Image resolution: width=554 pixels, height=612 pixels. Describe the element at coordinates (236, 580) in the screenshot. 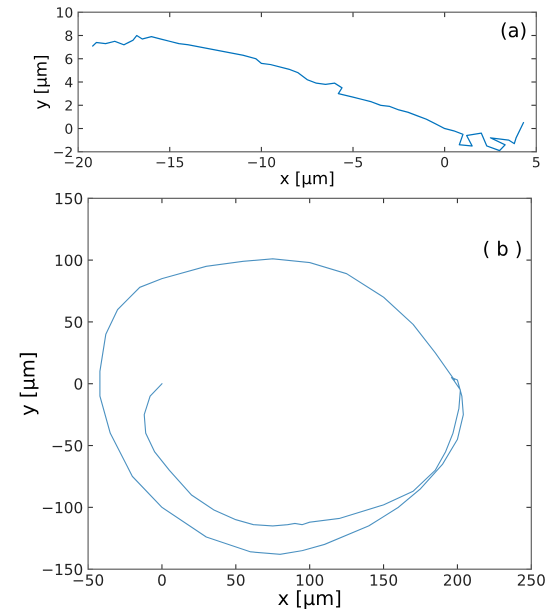

I see `x-tick-label: 50` at that location.